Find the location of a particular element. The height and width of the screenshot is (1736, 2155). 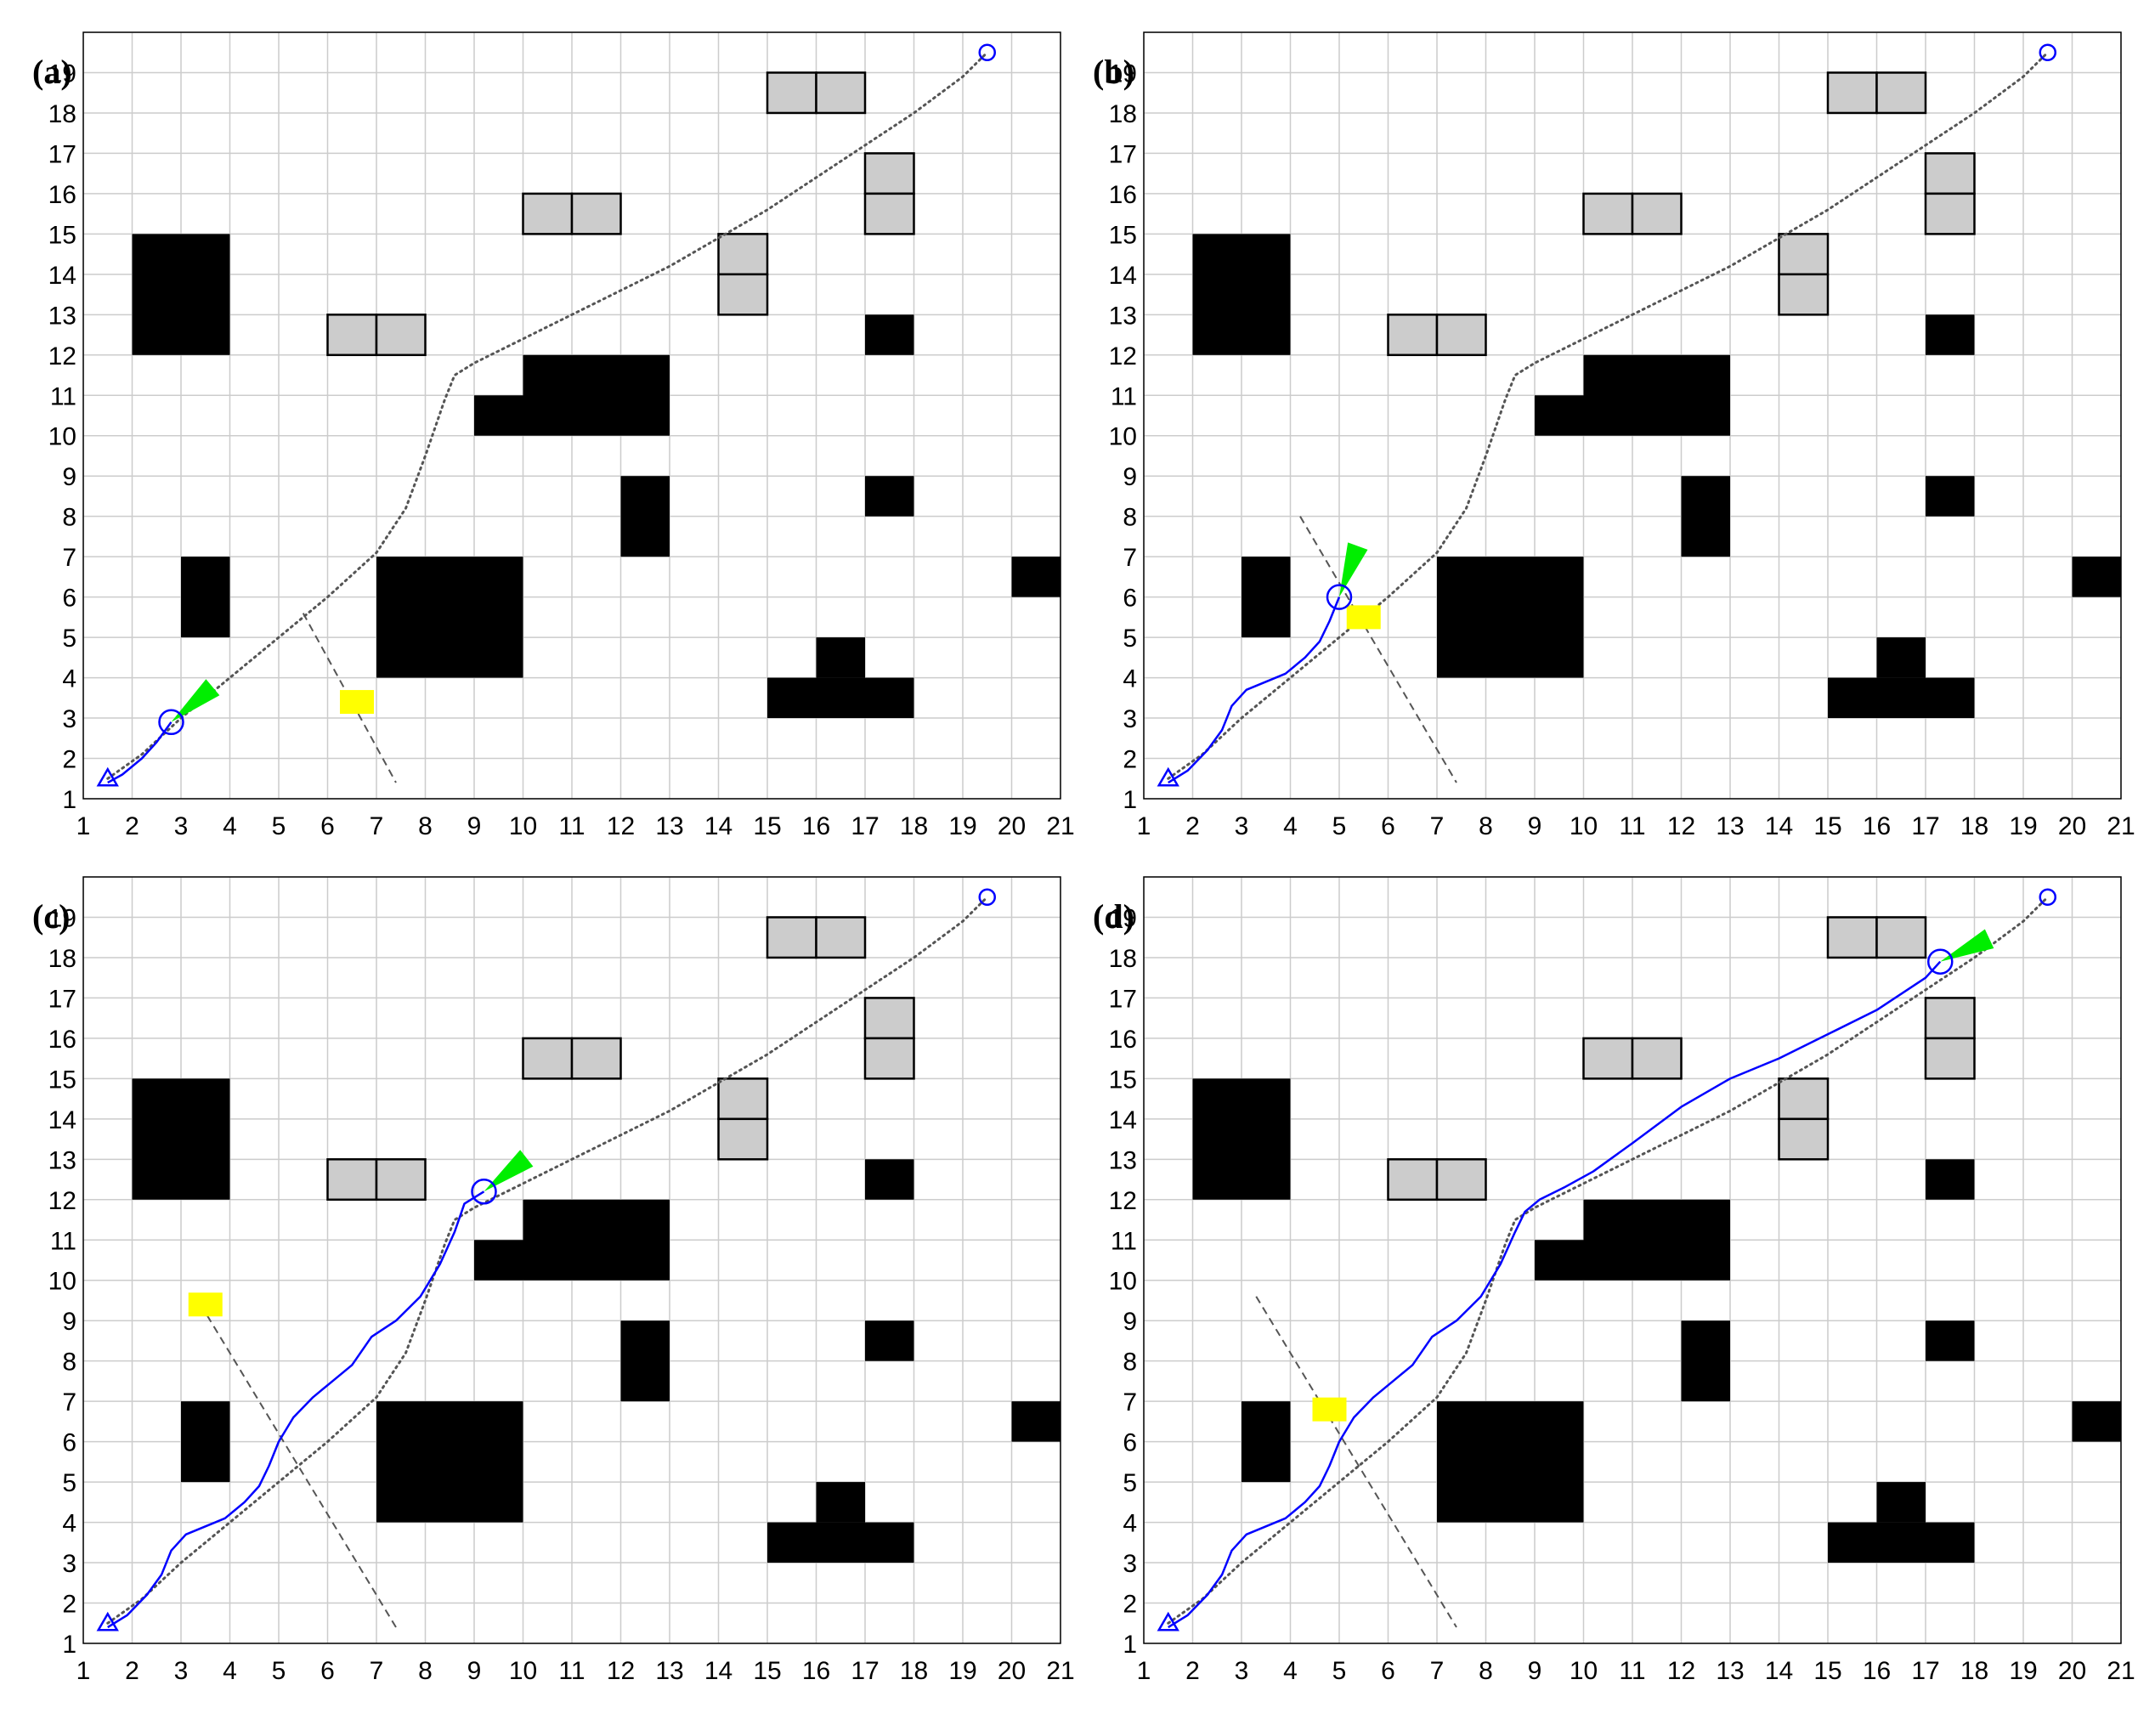

y-tick-label: 16 is located at coordinates (62, 195).